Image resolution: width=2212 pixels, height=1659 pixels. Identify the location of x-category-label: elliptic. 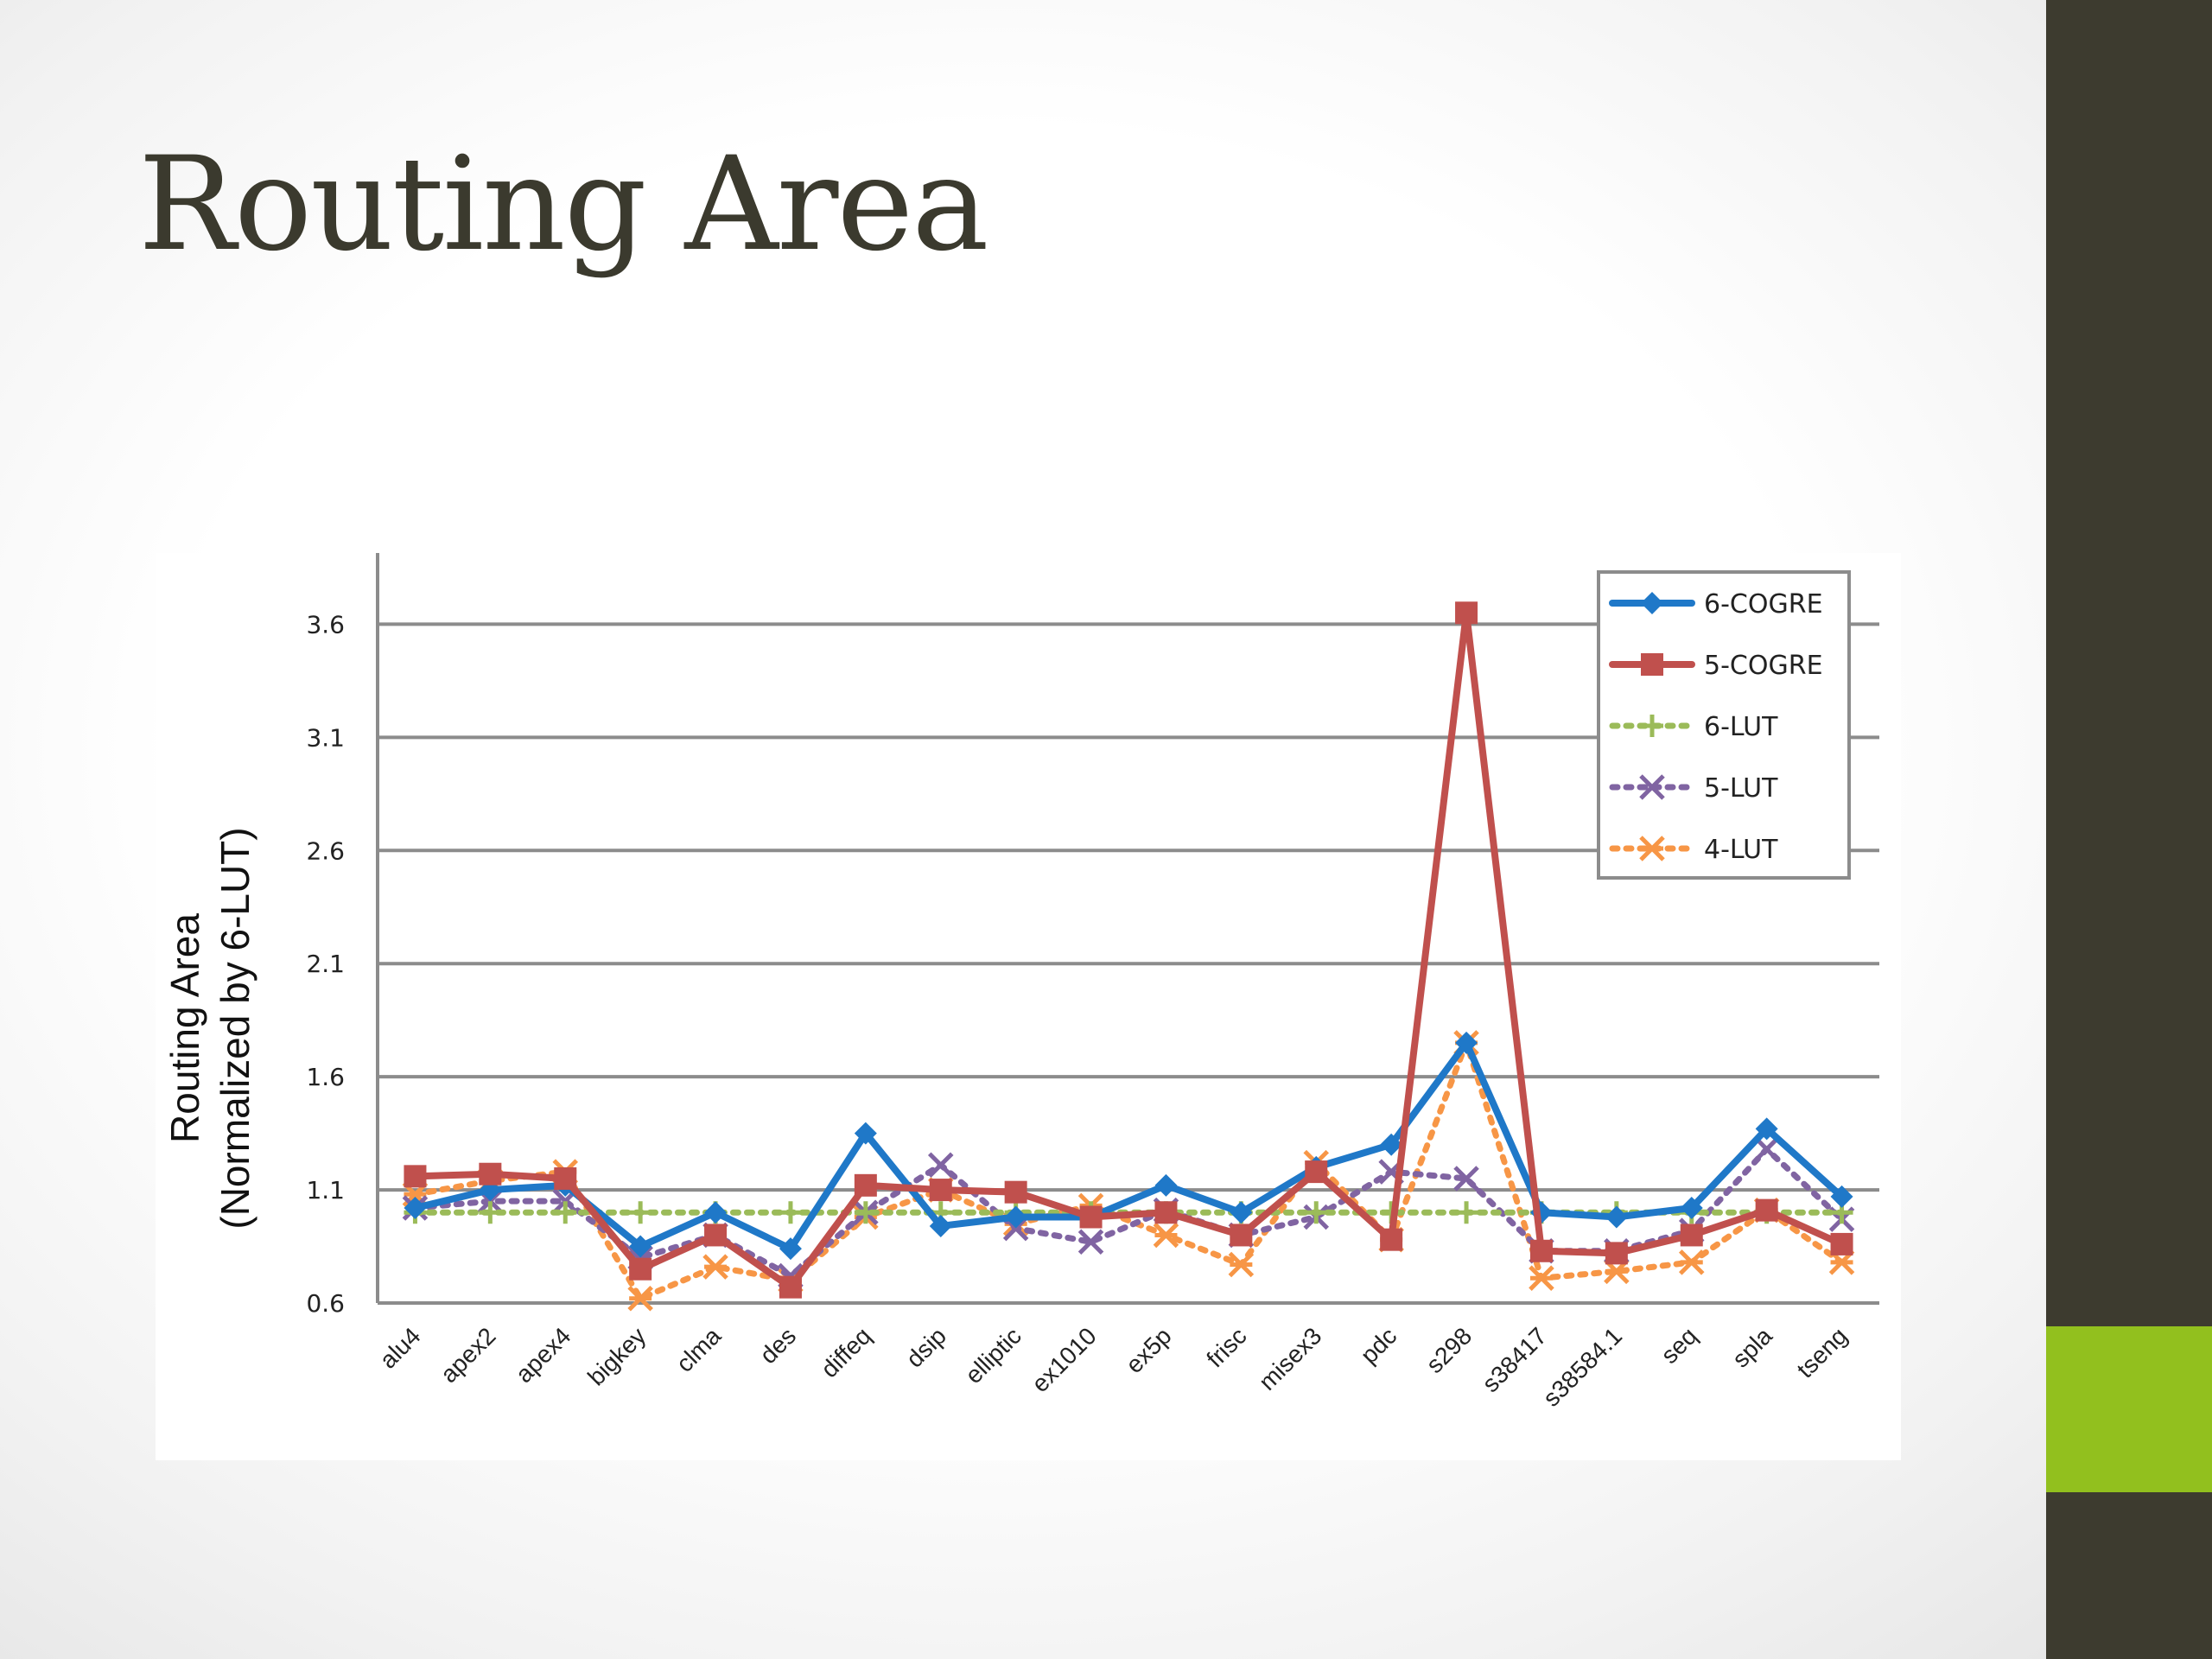
(994, 1355).